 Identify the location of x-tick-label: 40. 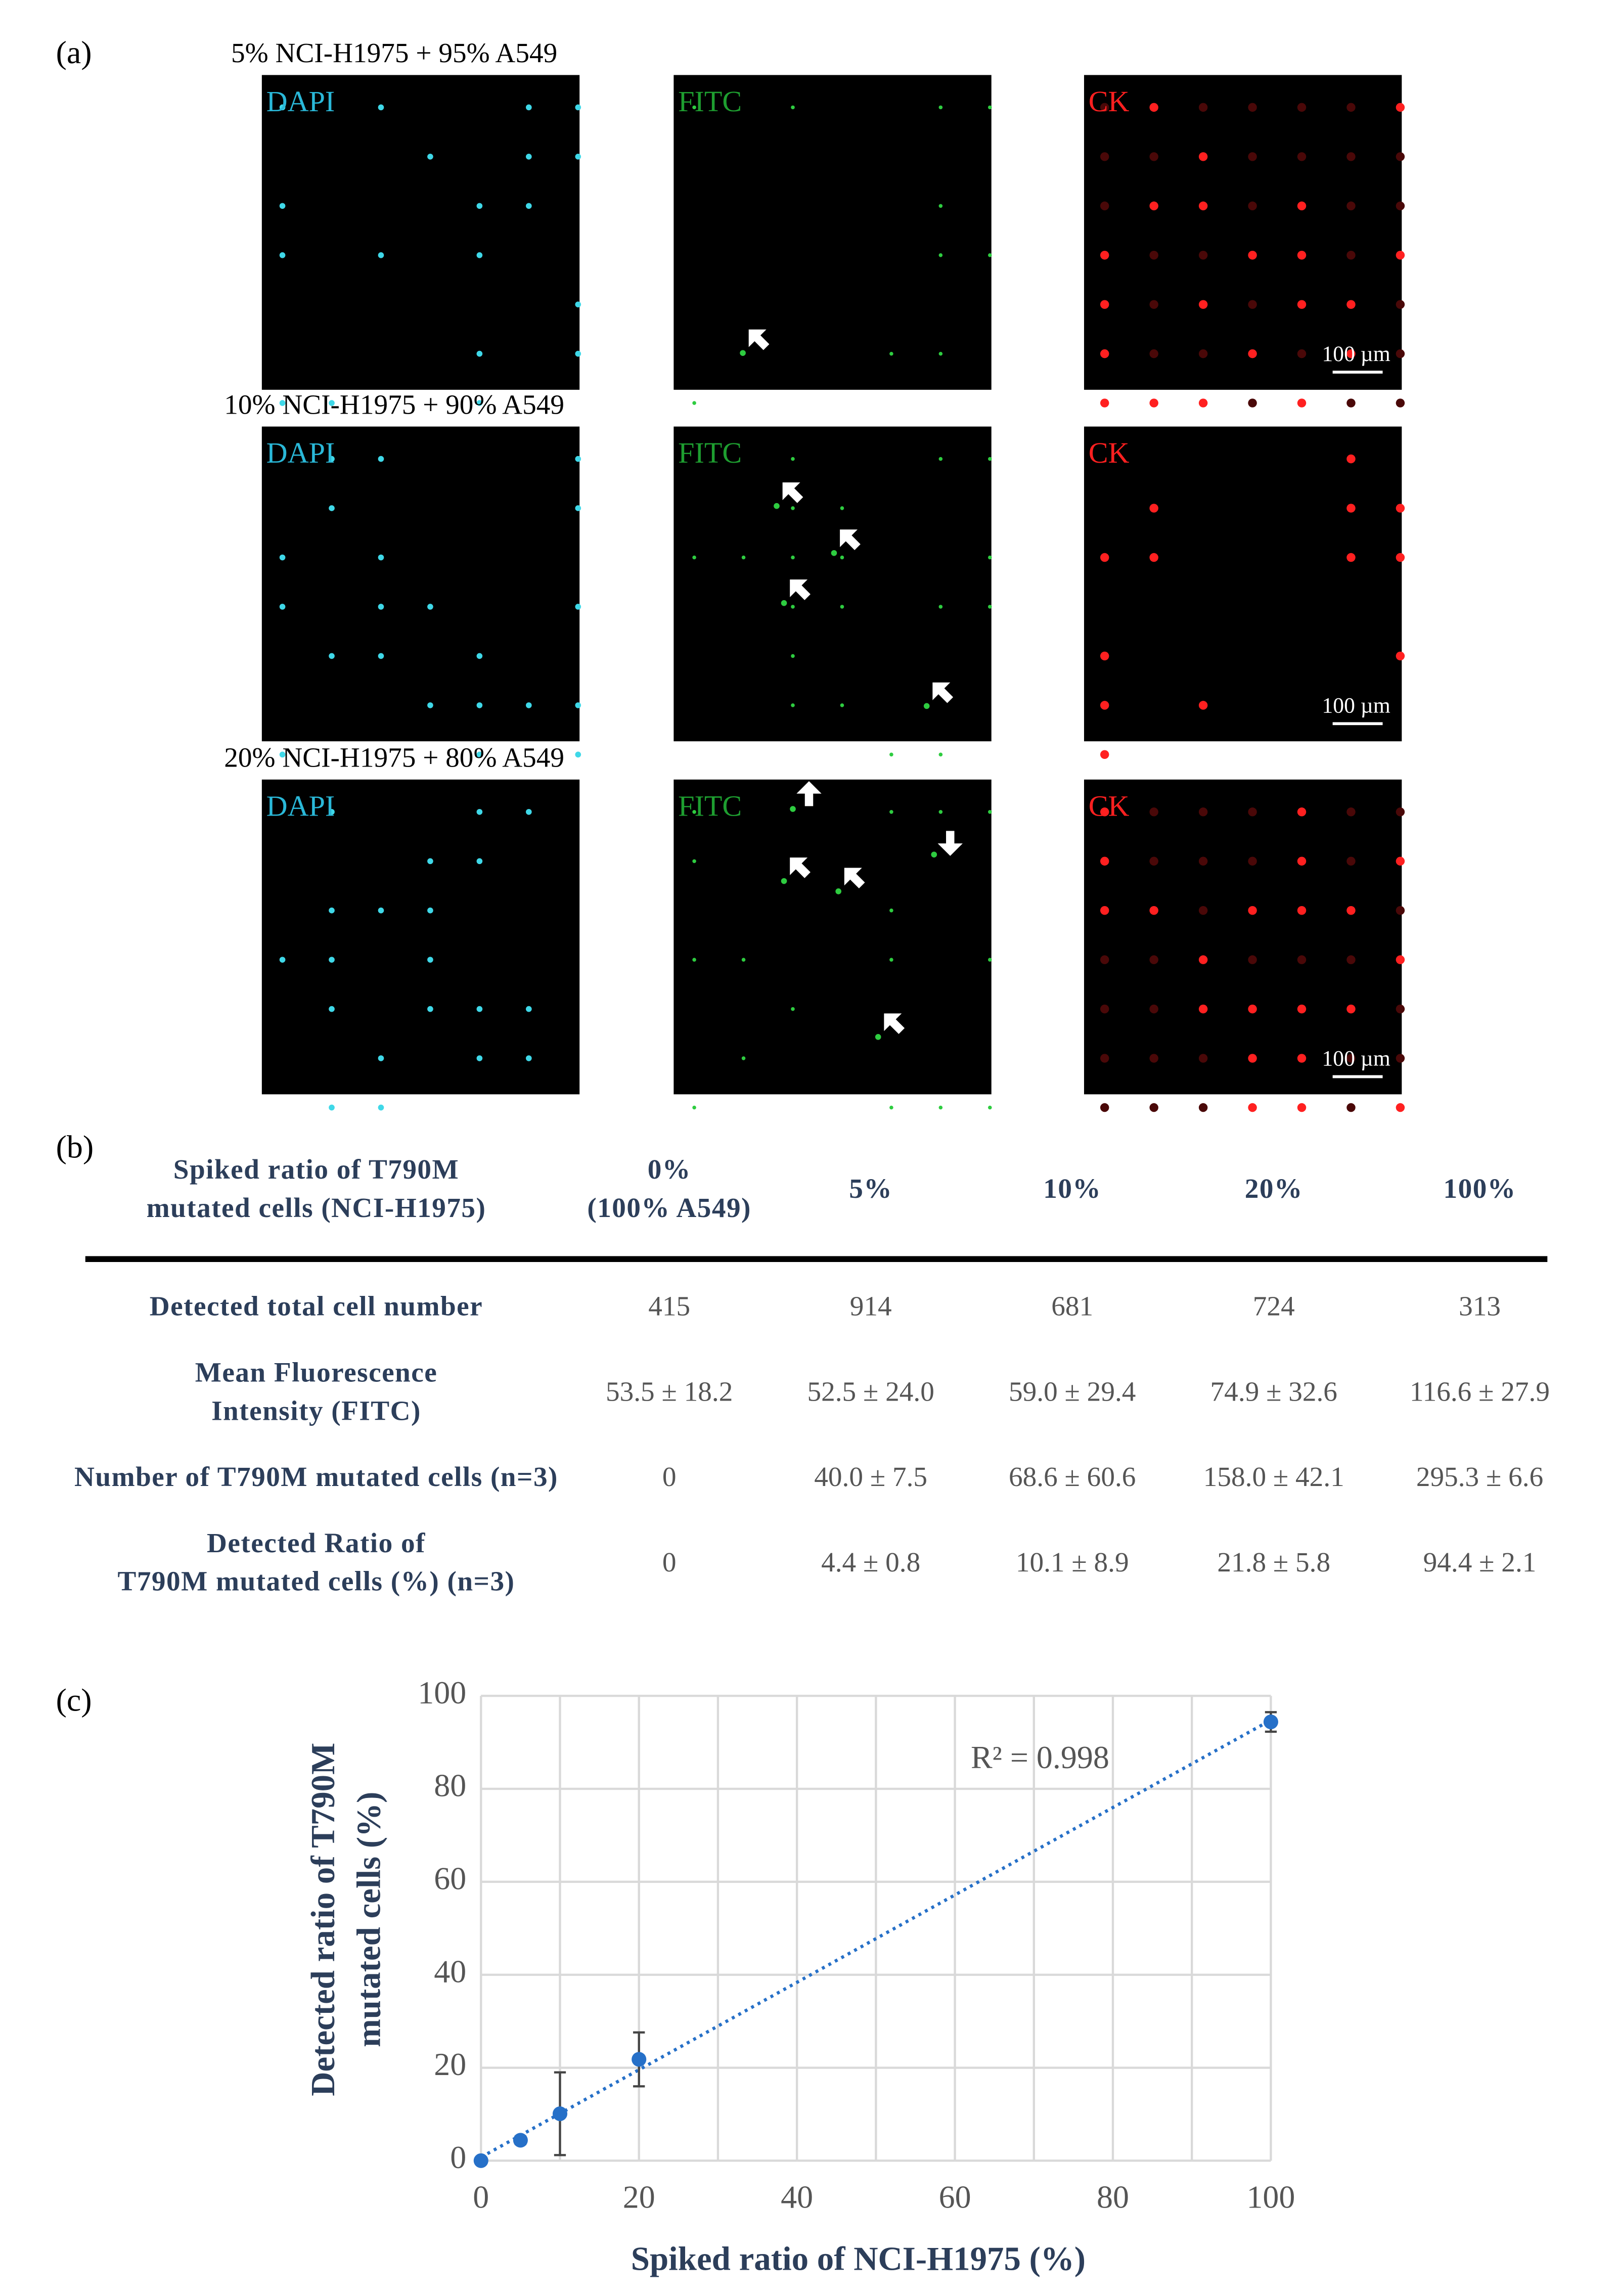
(797, 2197).